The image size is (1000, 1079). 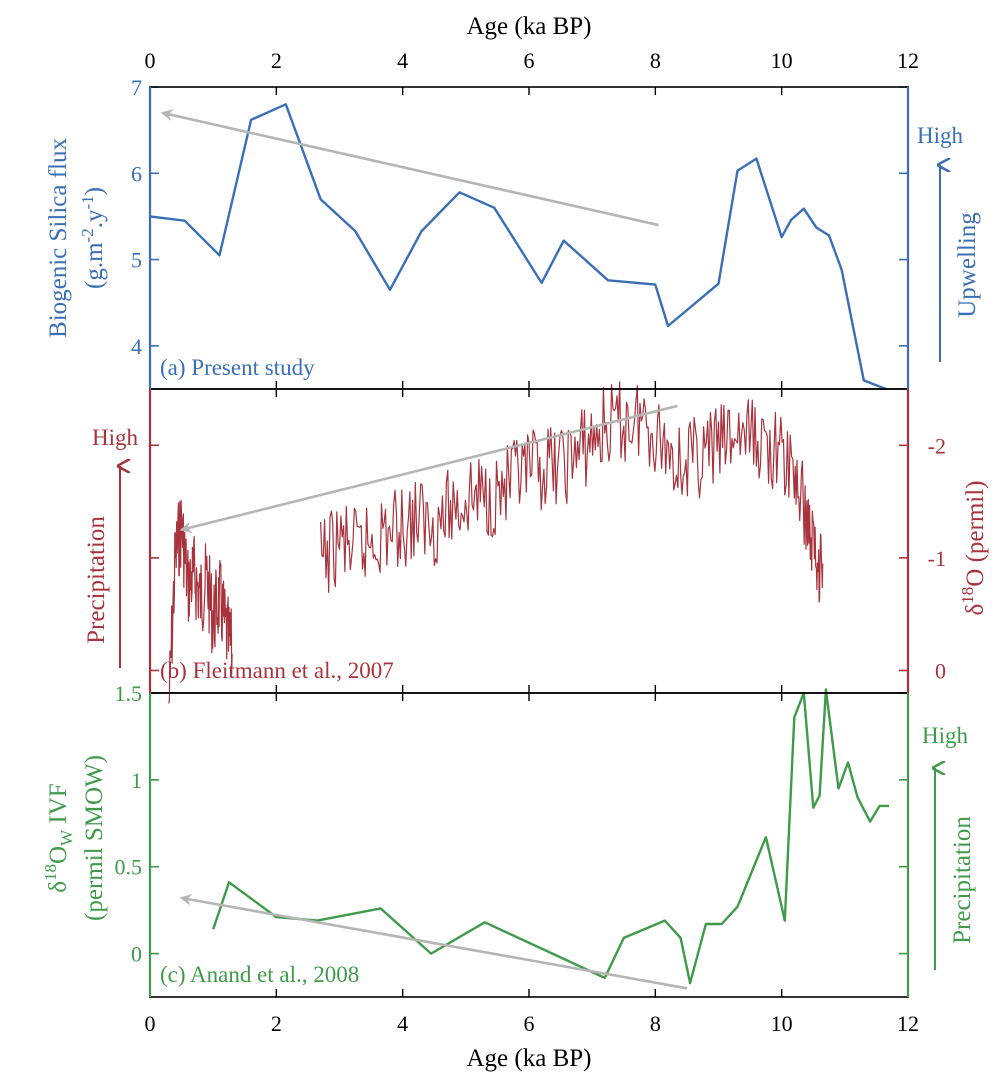 What do you see at coordinates (940, 670) in the screenshot?
I see `panel-b-y-tick-label: 0` at bounding box center [940, 670].